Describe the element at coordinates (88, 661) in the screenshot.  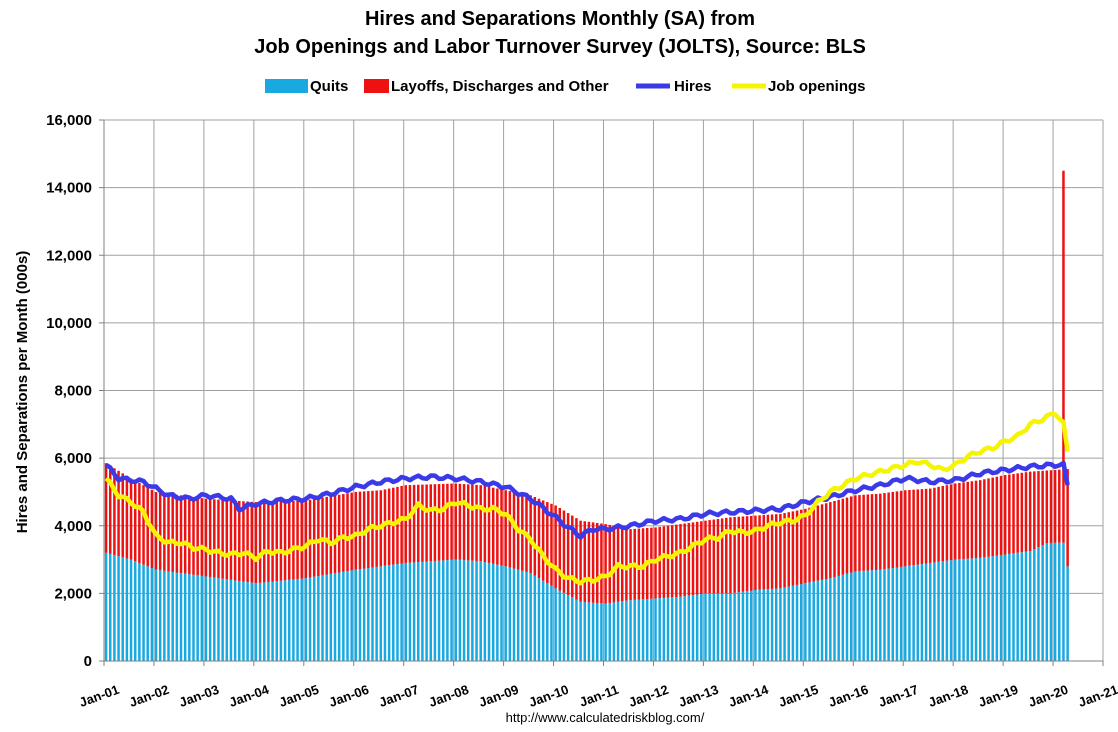
I see `y-tick-label: 0` at that location.